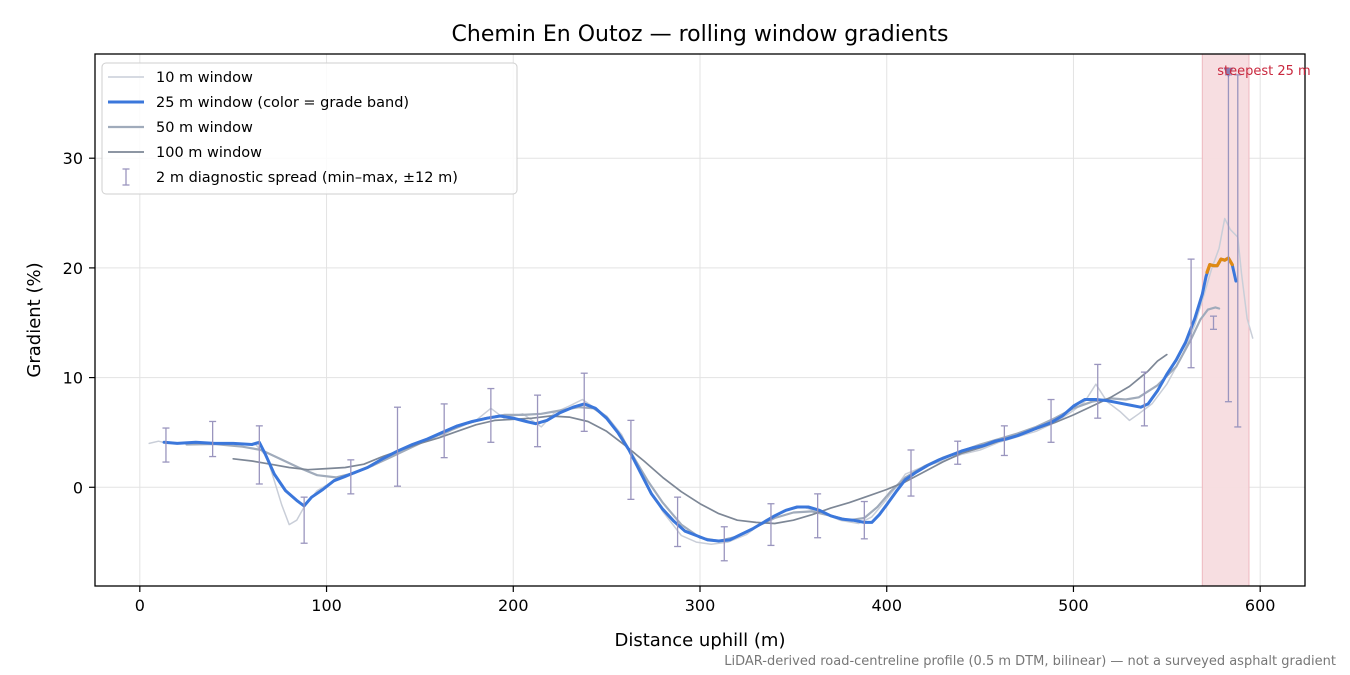 This screenshot has height=675, width=1350. I want to click on y-tick-label: 20, so click(73, 268).